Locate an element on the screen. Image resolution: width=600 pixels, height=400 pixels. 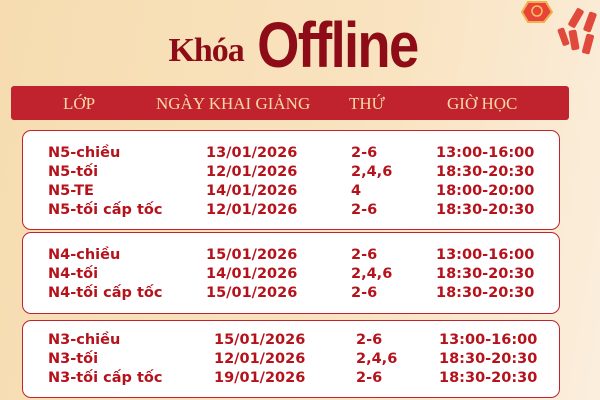
cell-date: 13/01/2026 is located at coordinates (252, 153).